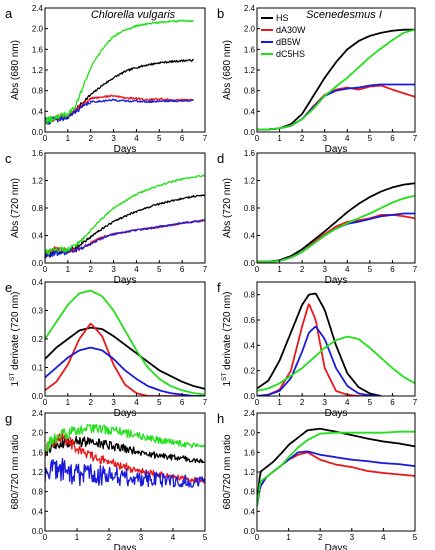 Image resolution: width=435 pixels, height=550 pixels. I want to click on legend-label-HS: HS, so click(282, 18).